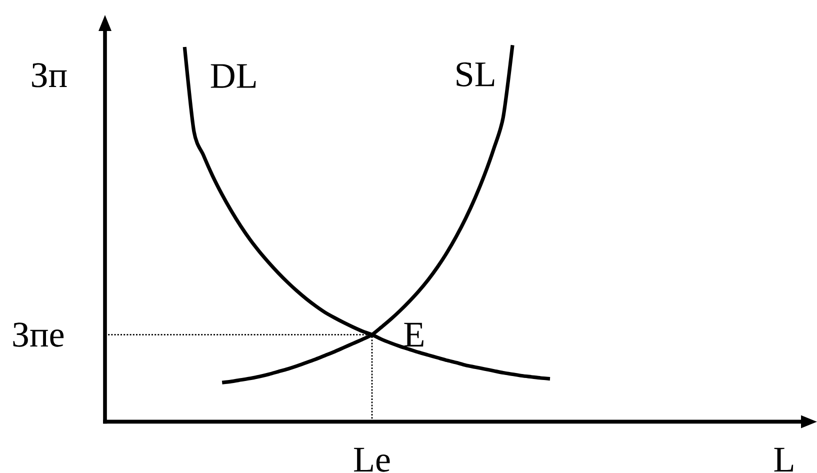 The height and width of the screenshot is (473, 817). I want to click on y-axis-title: Зп, so click(49, 75).